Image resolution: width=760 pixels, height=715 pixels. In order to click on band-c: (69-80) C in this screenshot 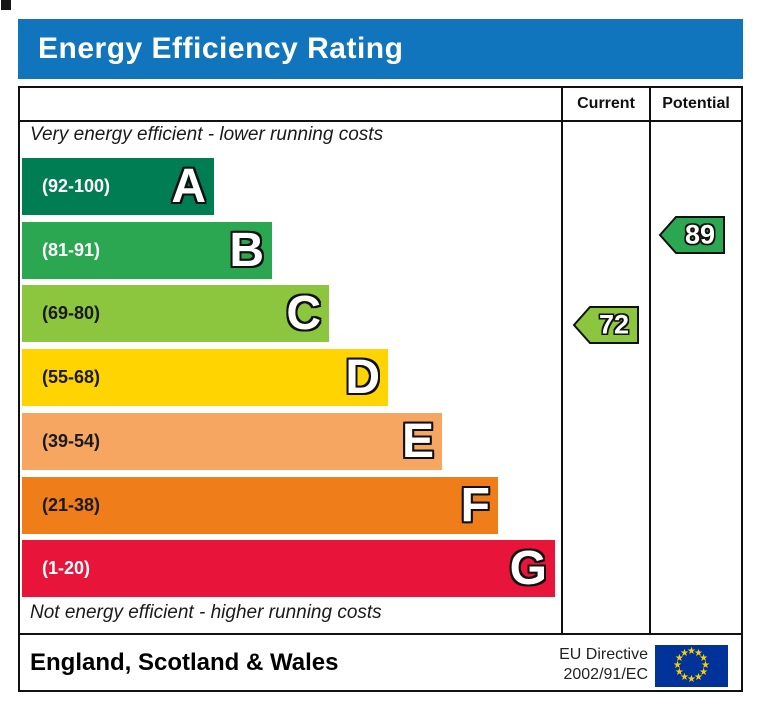, I will do `click(175, 313)`.